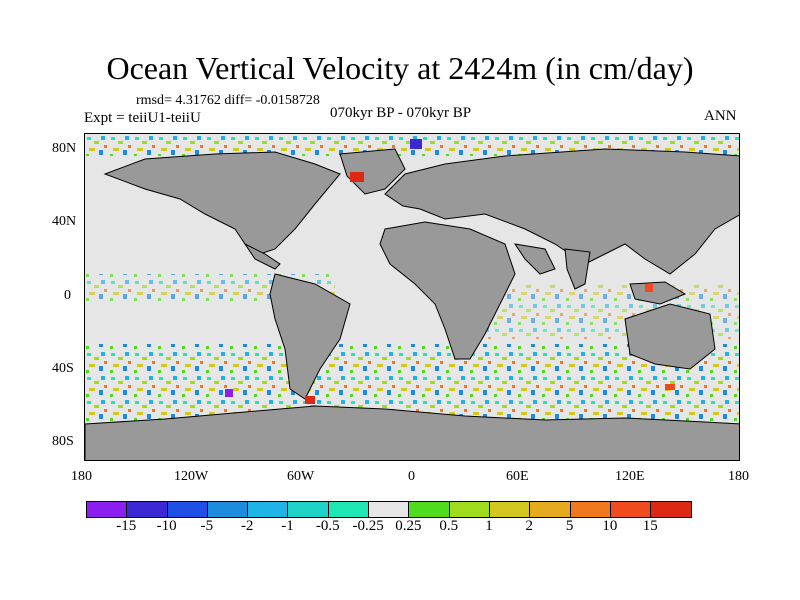 This screenshot has width=800, height=600. I want to click on india, so click(577, 269).